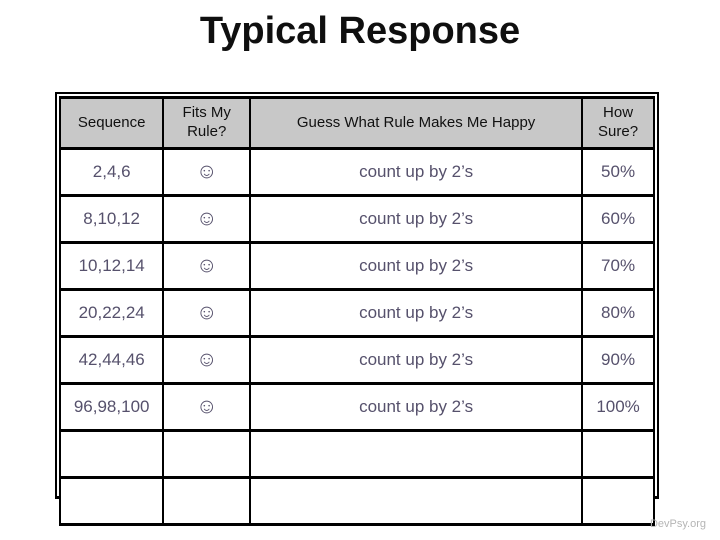  Describe the element at coordinates (111, 219) in the screenshot. I see `sequence-cell: 8,10,12` at that location.